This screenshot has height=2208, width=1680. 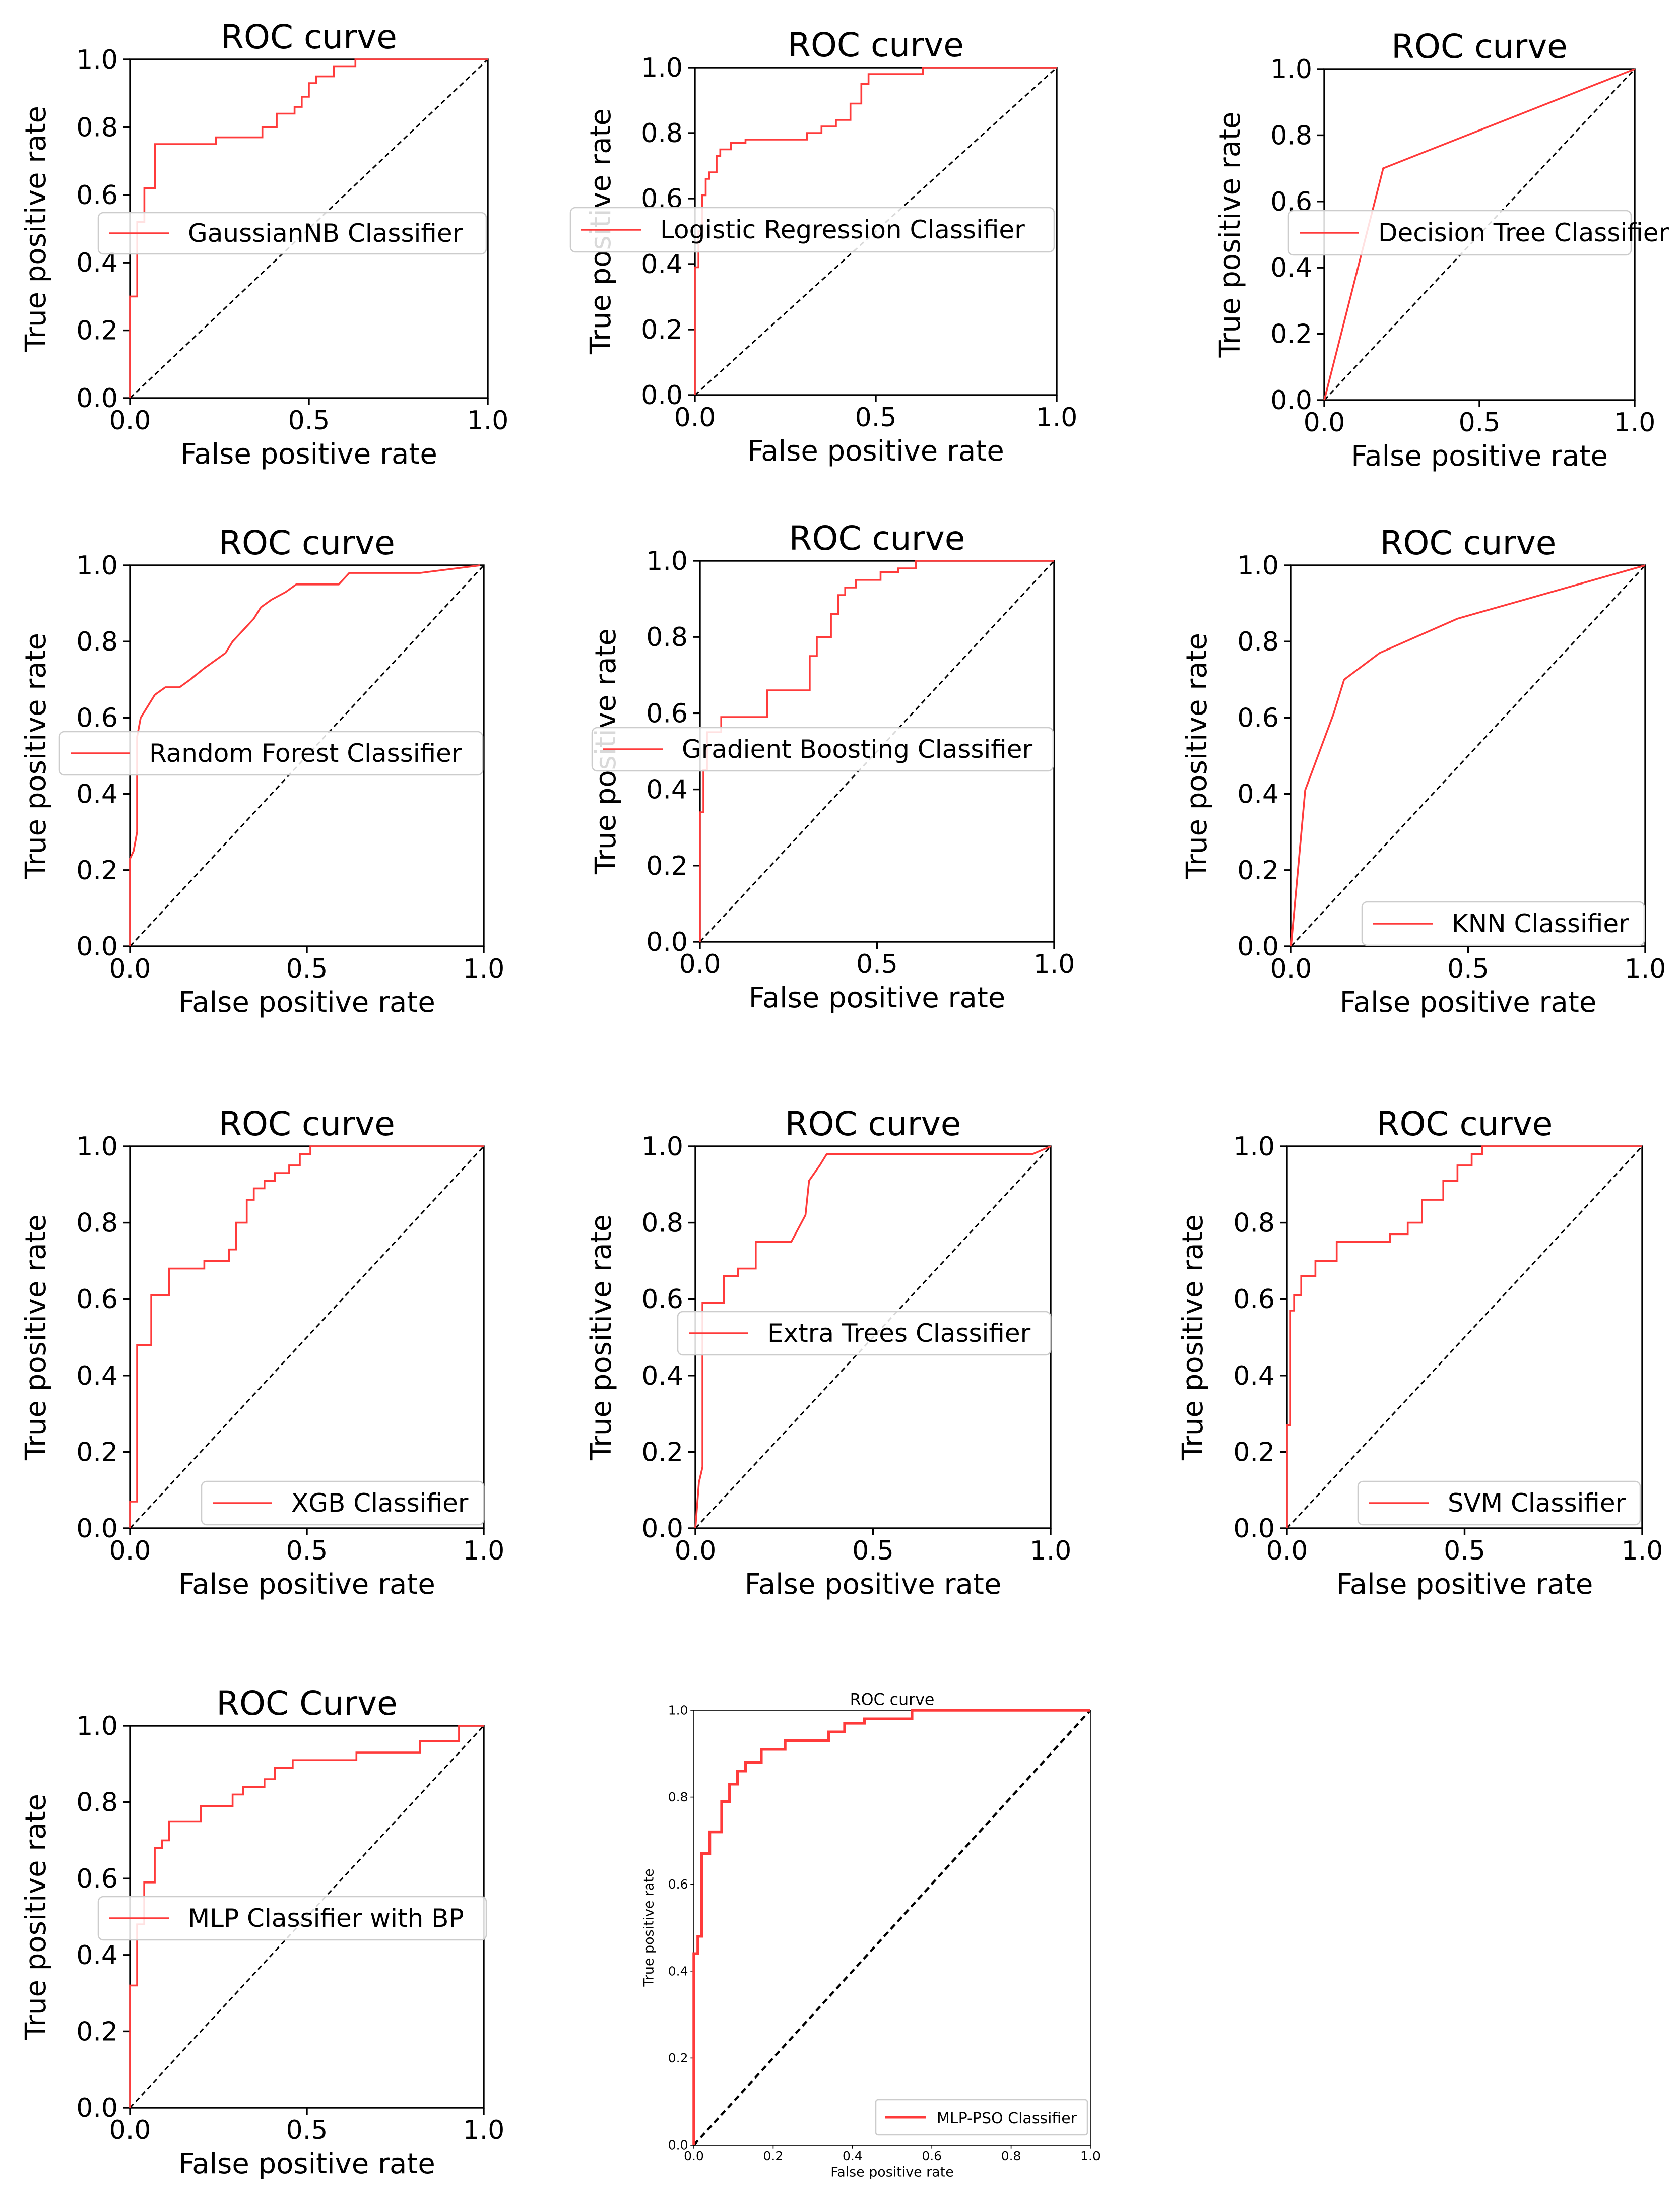 What do you see at coordinates (325, 233) in the screenshot?
I see `legend-label: GaussianNB Classifier` at bounding box center [325, 233].